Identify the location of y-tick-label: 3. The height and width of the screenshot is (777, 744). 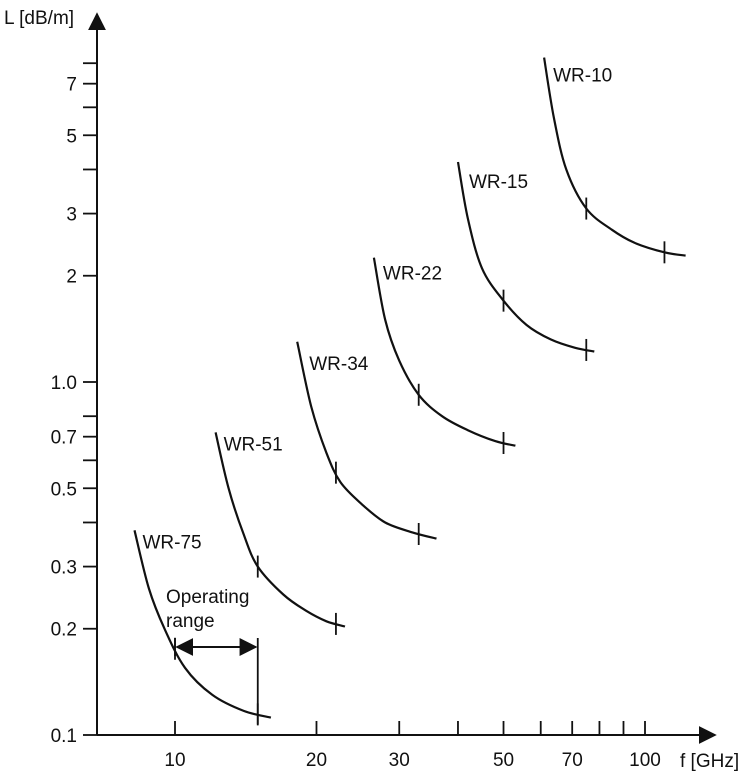
(71, 215).